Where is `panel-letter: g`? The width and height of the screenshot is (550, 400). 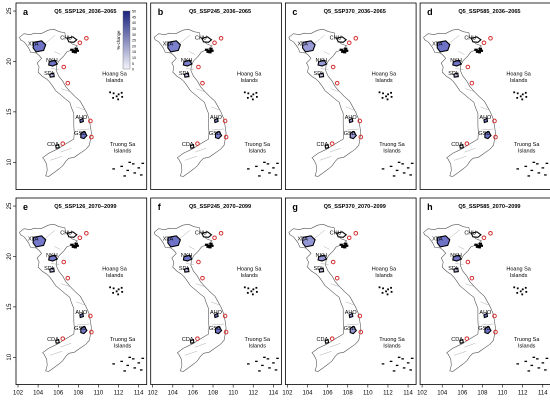 panel-letter: g is located at coordinates (295, 207).